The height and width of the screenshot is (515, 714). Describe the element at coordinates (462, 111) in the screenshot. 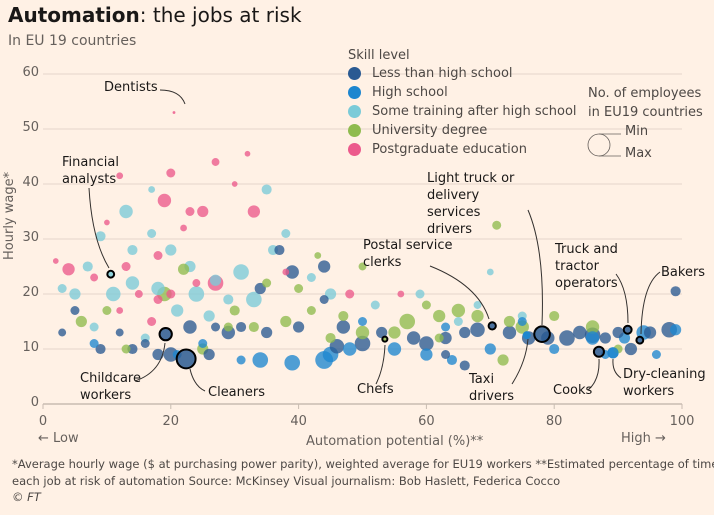

I see `legend-item-some-training: Some training after high school` at that location.